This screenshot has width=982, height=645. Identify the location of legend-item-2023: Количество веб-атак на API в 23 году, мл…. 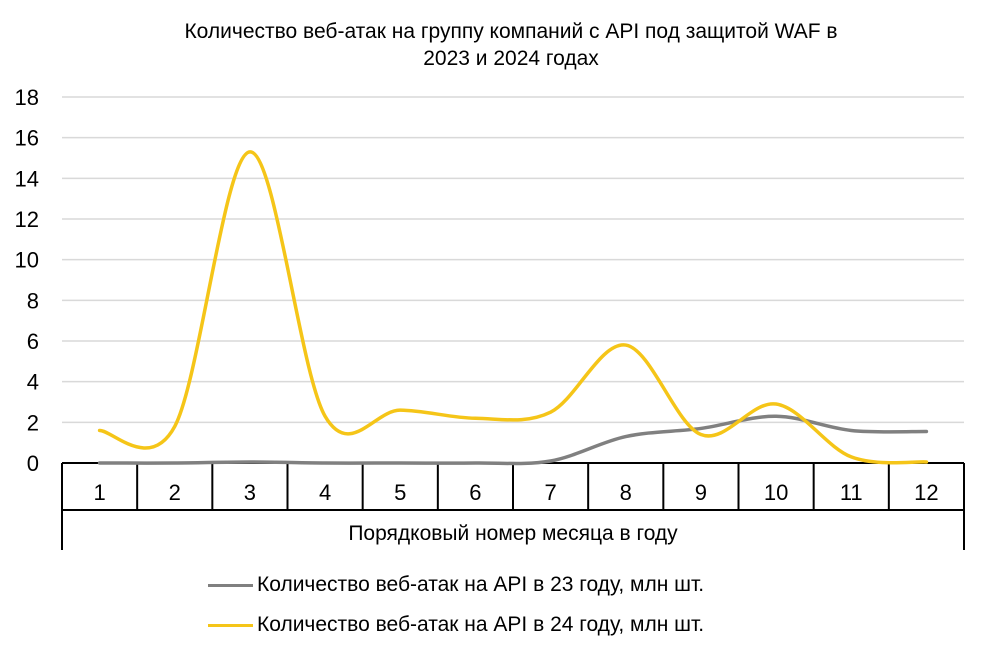
(456, 585).